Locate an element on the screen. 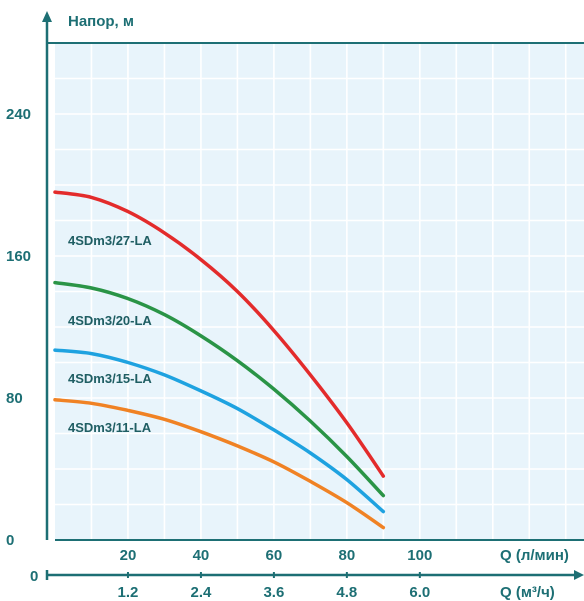 The image size is (584, 601). y-tick-label: 240 is located at coordinates (18, 114).